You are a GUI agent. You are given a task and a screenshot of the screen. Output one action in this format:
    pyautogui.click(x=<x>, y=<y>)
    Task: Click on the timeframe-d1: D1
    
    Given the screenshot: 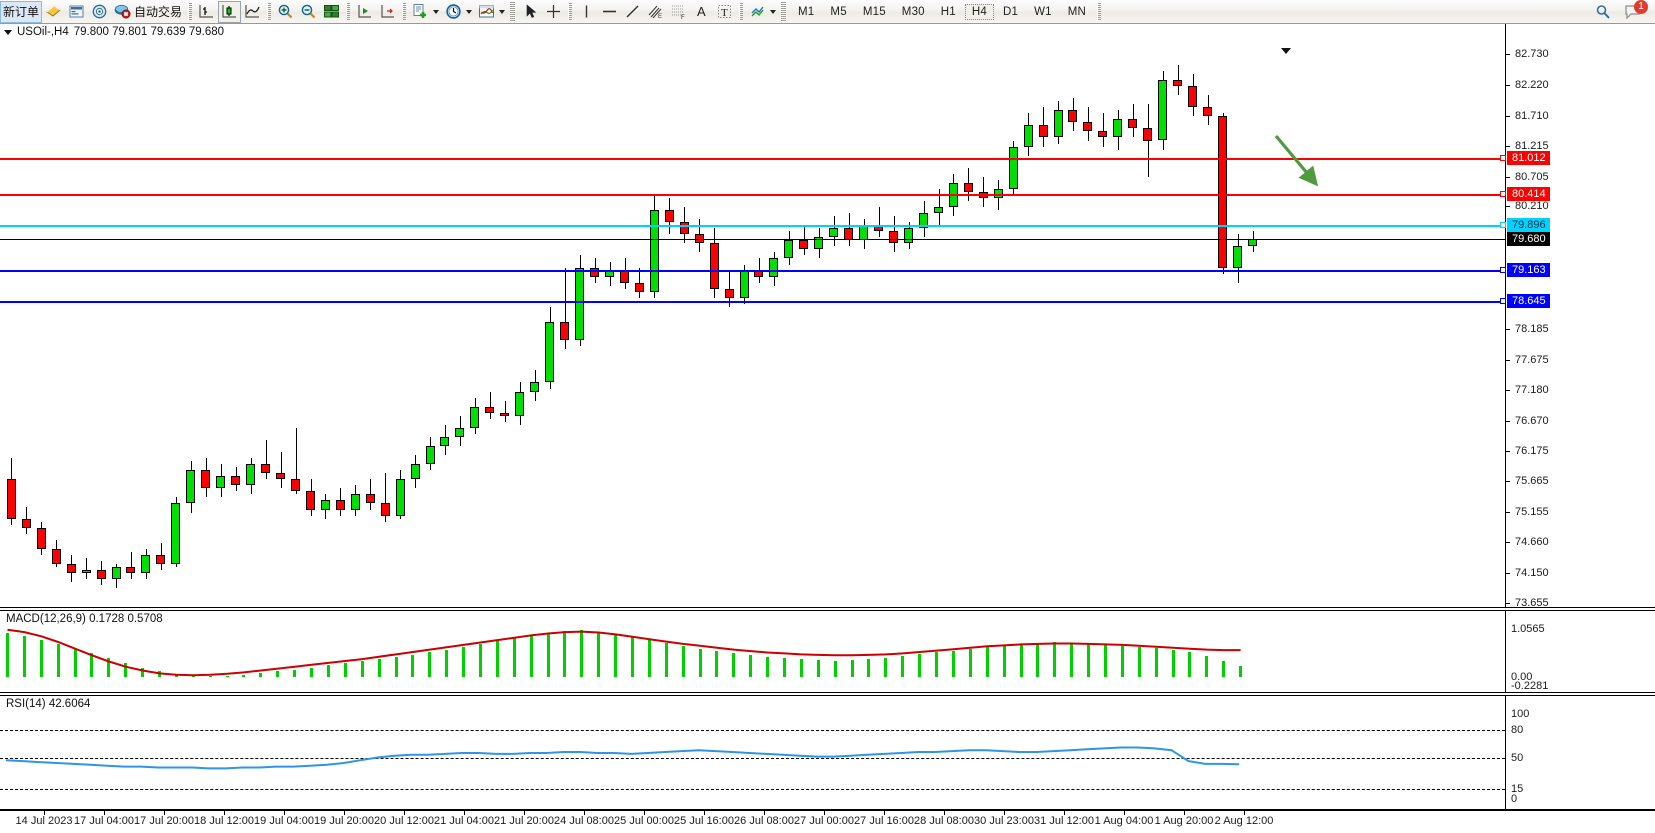 What is the action you would take?
    pyautogui.click(x=1011, y=11)
    